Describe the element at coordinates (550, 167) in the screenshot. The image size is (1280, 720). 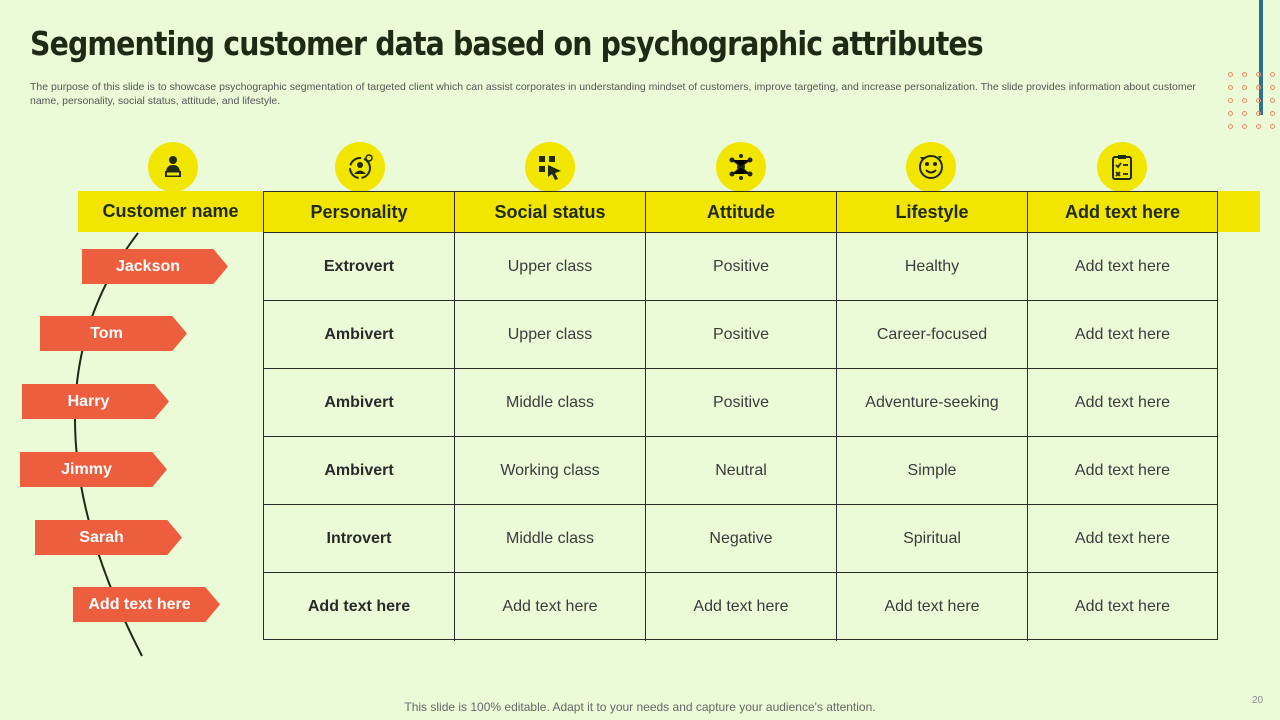
I see `social-status-icon` at that location.